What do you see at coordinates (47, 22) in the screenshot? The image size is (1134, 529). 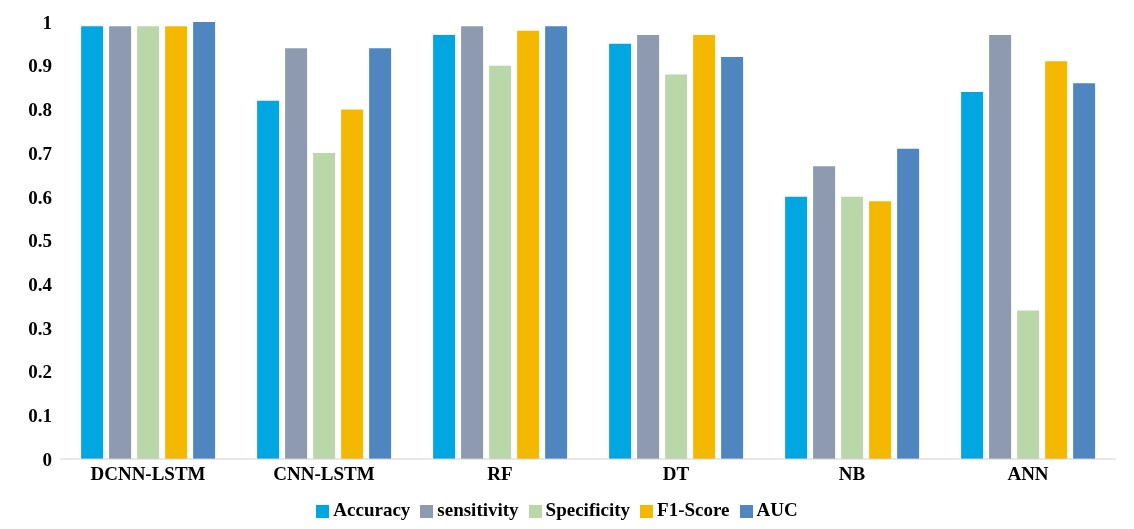 I see `y-tick-label: 1` at bounding box center [47, 22].